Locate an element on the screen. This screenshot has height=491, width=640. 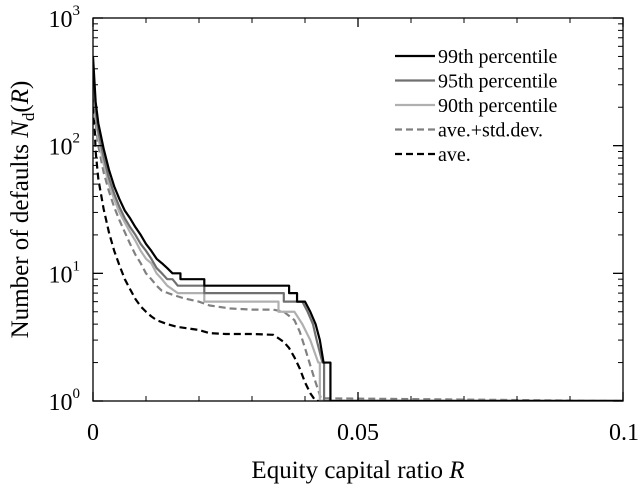
x-tick-label: 0.1 is located at coordinates (624, 433).